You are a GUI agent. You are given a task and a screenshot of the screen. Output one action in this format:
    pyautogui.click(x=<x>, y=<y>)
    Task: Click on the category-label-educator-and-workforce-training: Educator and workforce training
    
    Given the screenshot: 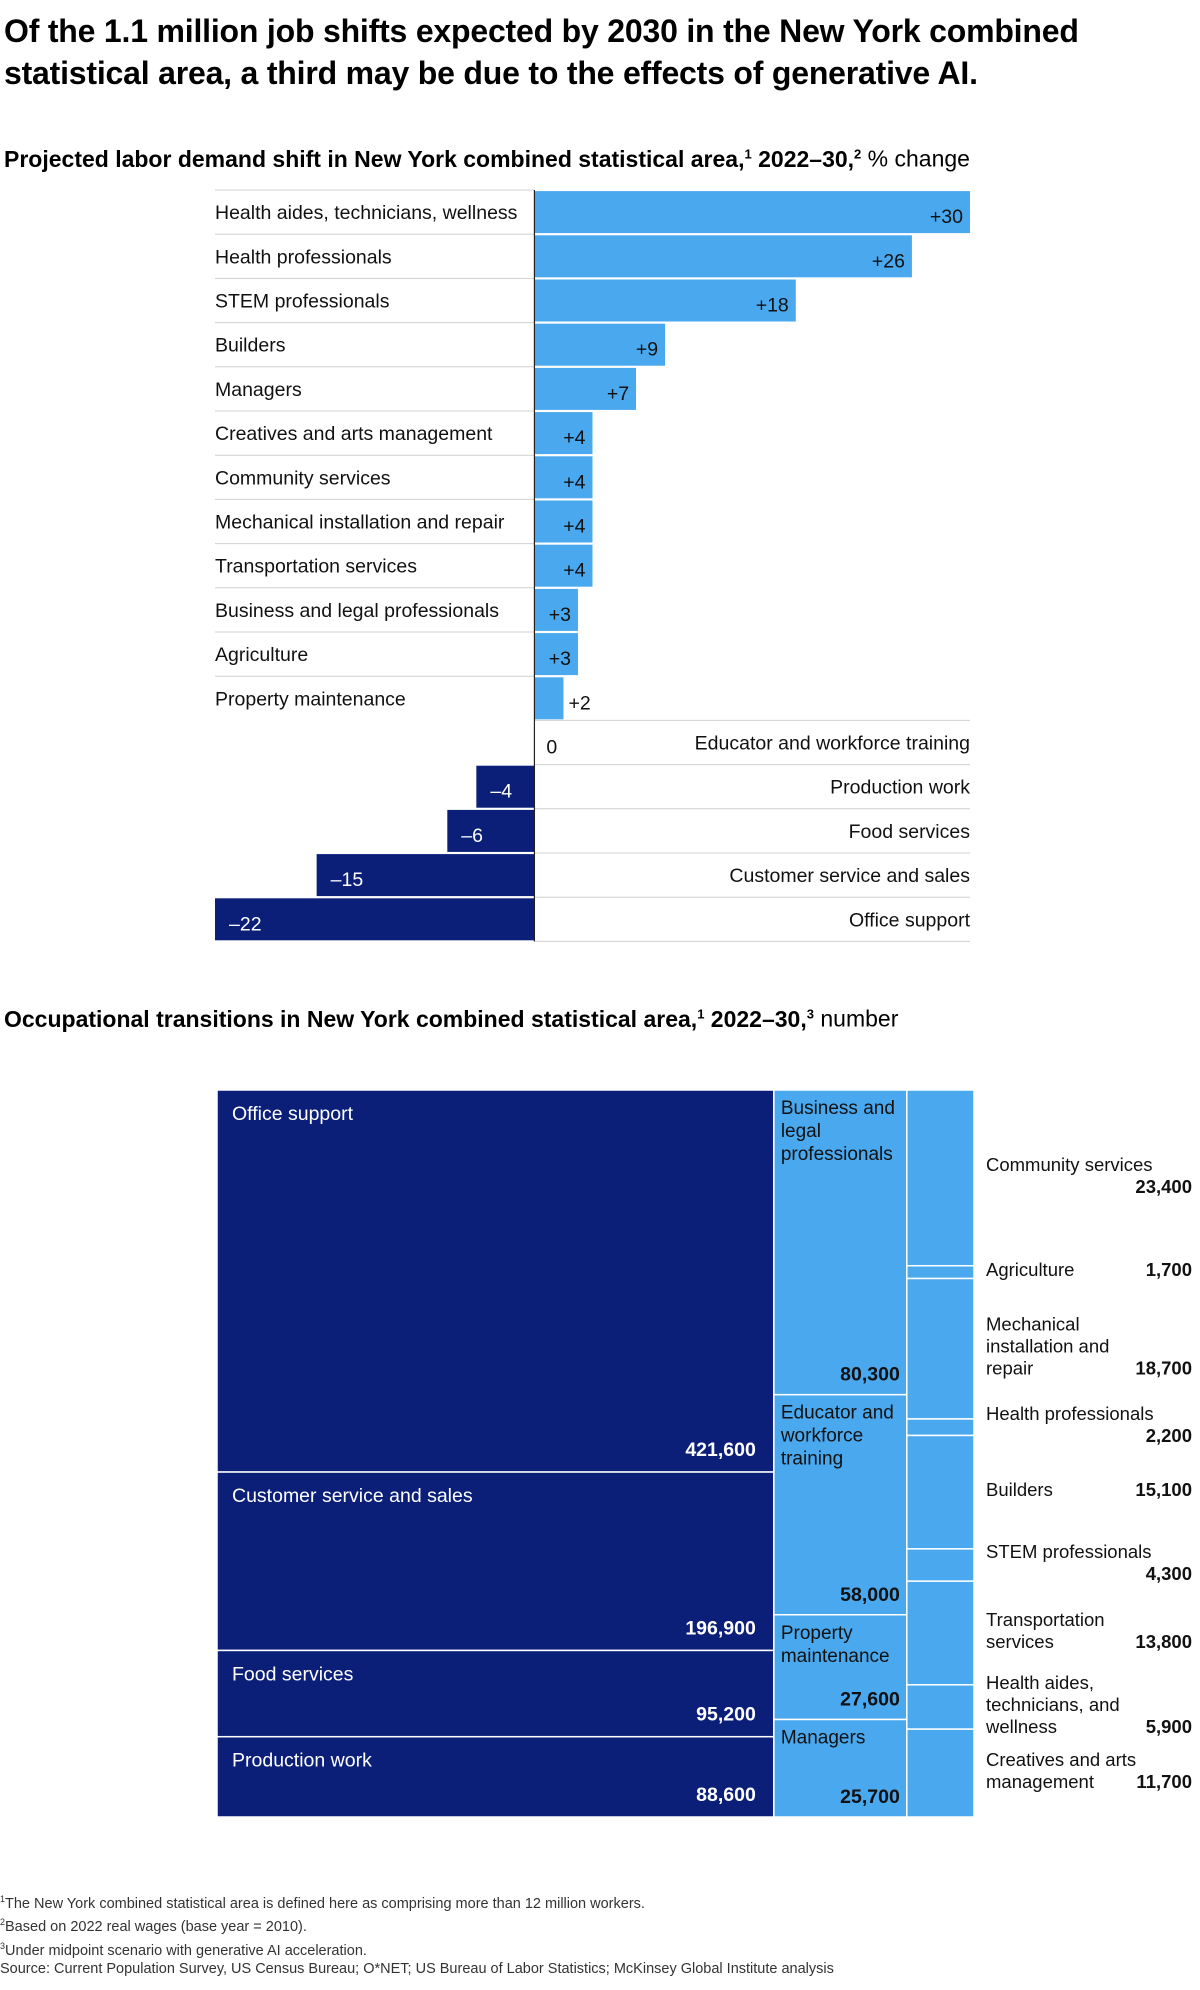 What is the action you would take?
    pyautogui.click(x=832, y=744)
    